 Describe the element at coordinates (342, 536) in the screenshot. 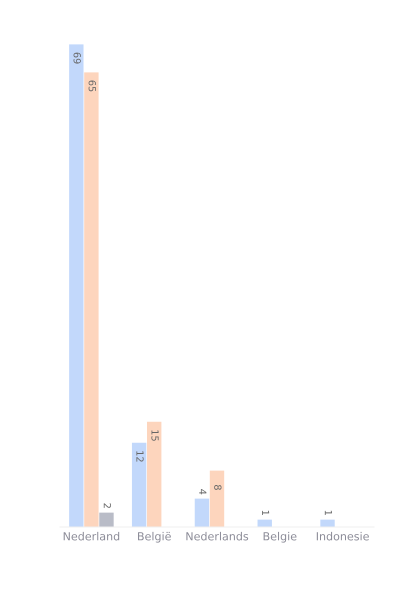

I see `x-tick-label: Indonesie` at that location.